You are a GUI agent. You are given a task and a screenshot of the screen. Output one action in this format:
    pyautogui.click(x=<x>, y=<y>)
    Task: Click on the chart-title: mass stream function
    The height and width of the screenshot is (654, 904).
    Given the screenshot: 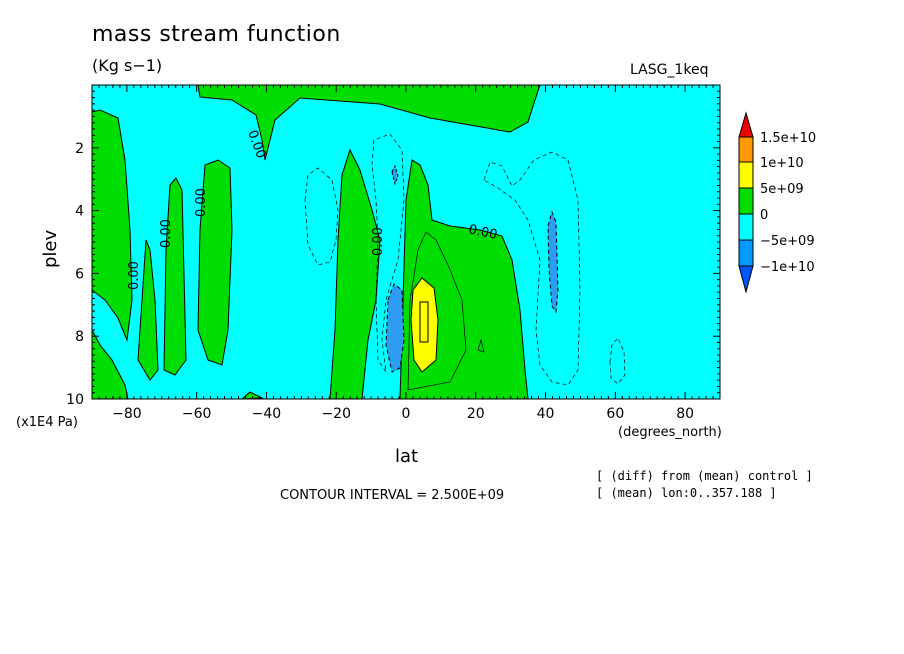 What is the action you would take?
    pyautogui.click(x=216, y=34)
    